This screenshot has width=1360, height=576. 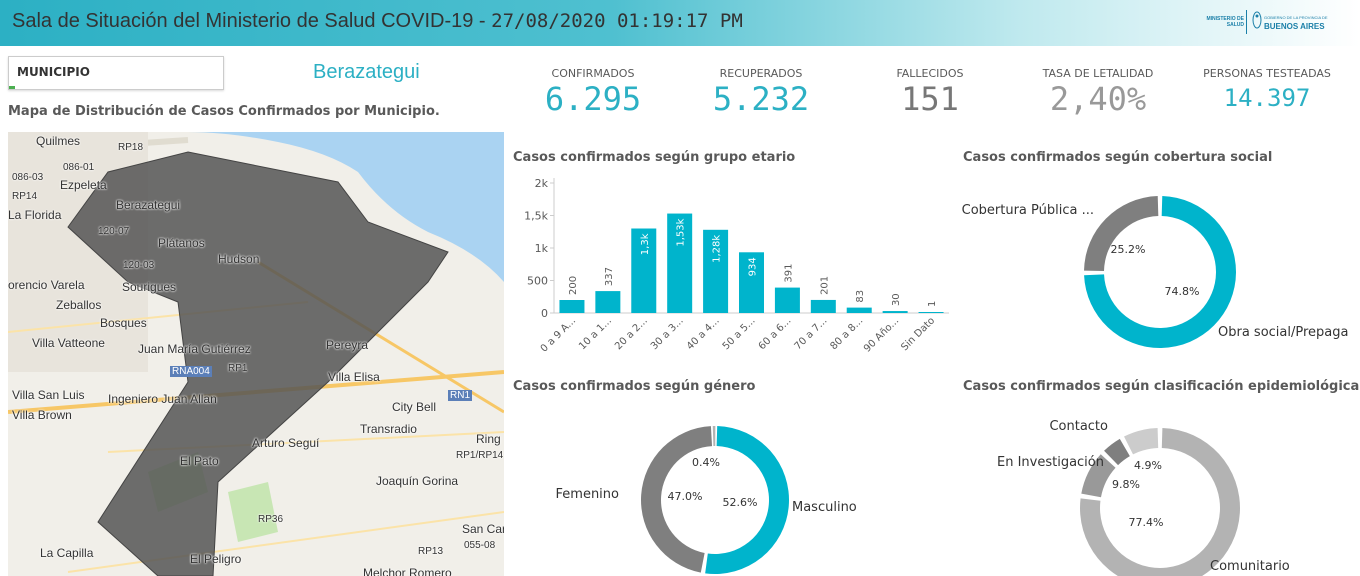 I want to click on kpi-value: 6.295, so click(x=593, y=99).